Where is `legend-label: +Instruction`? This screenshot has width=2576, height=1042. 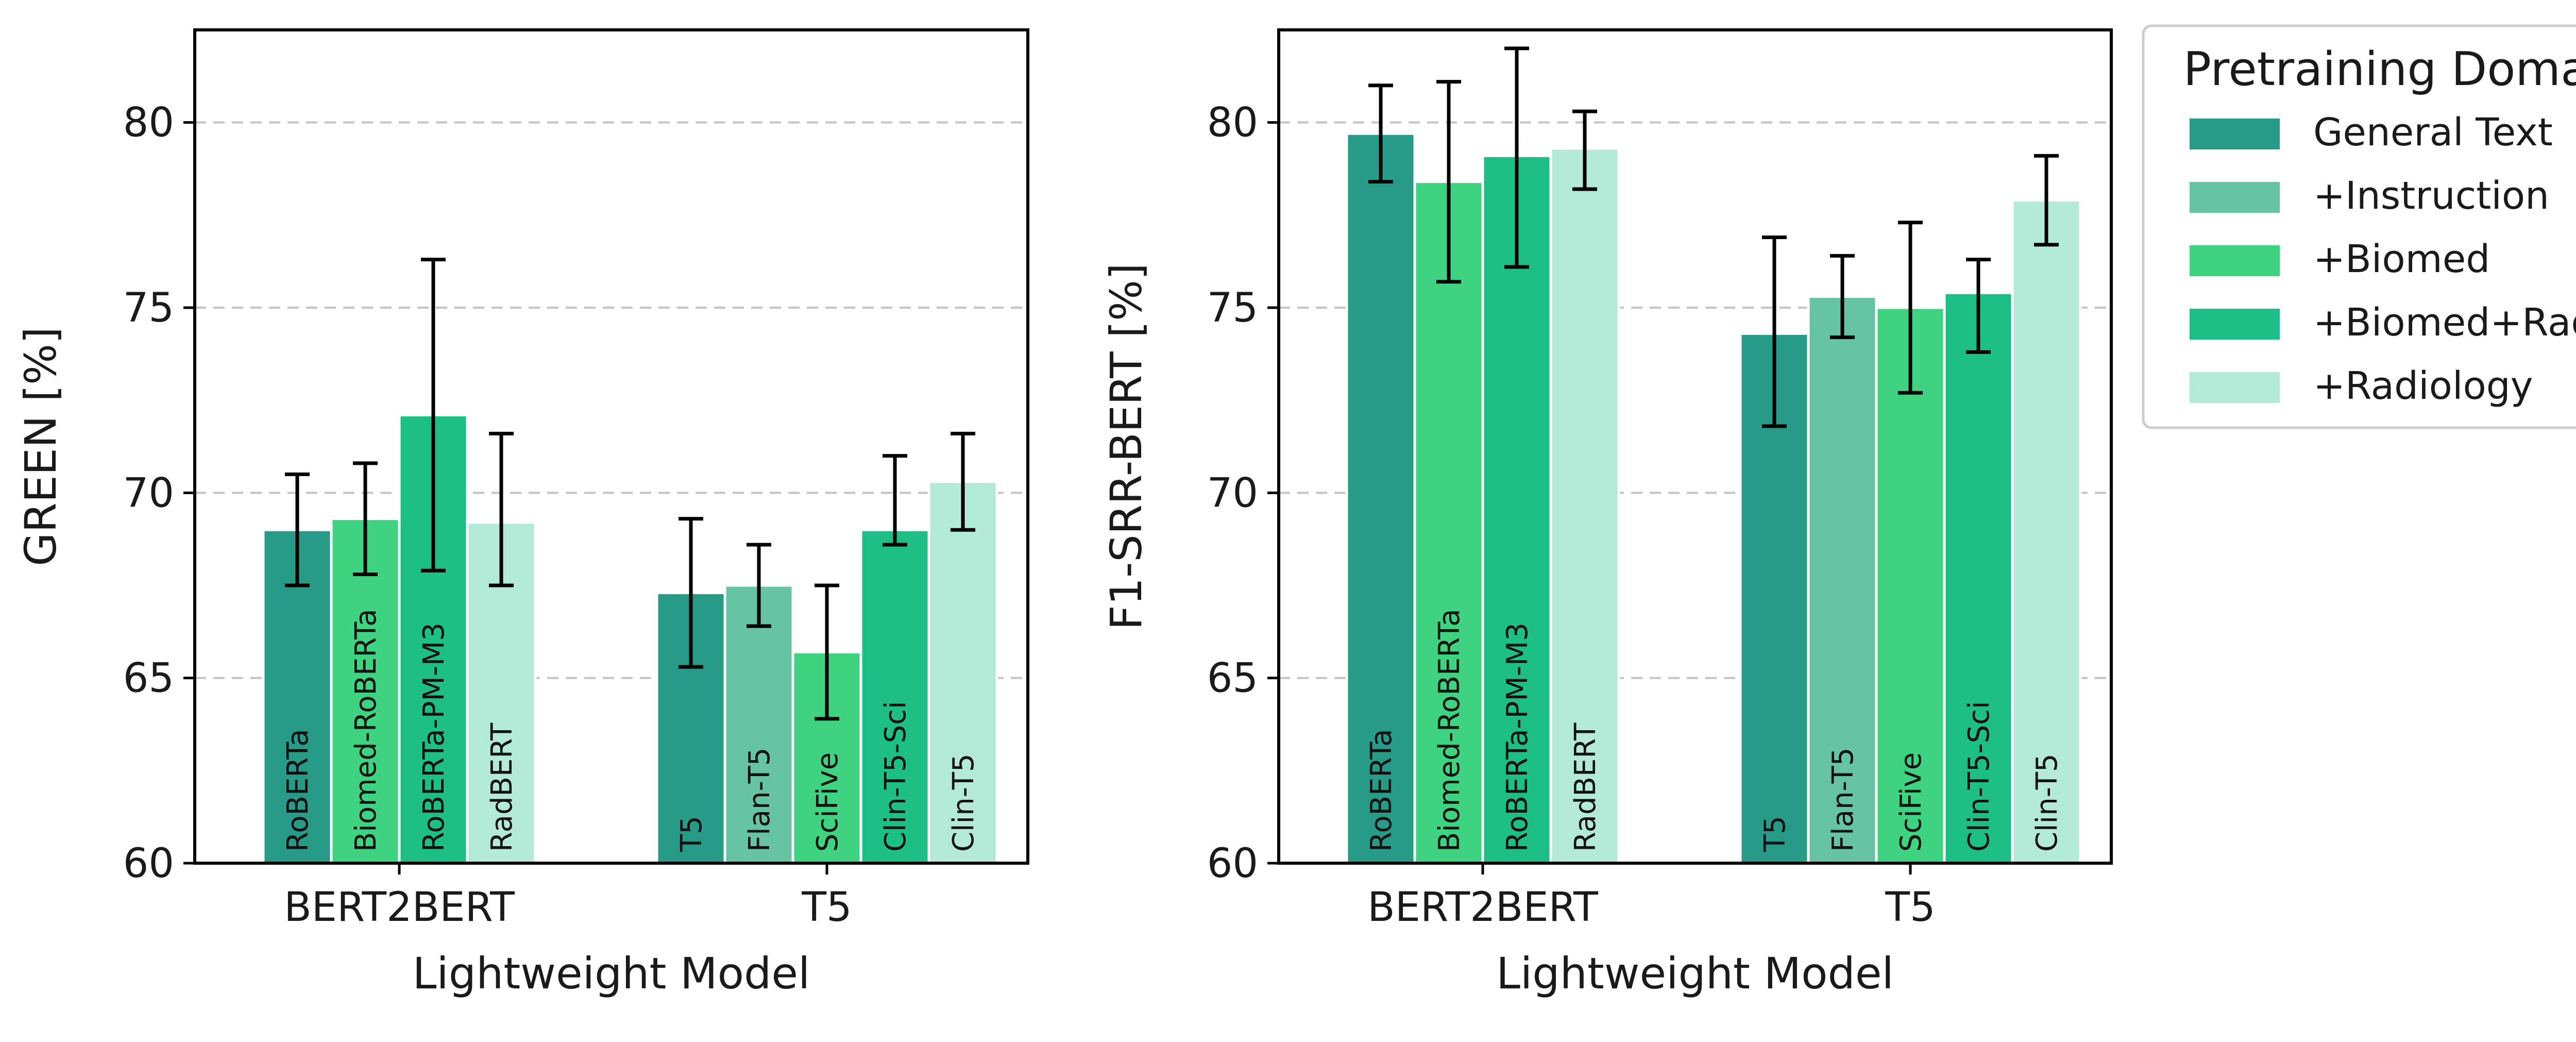
legend-label: +Instruction is located at coordinates (2431, 196).